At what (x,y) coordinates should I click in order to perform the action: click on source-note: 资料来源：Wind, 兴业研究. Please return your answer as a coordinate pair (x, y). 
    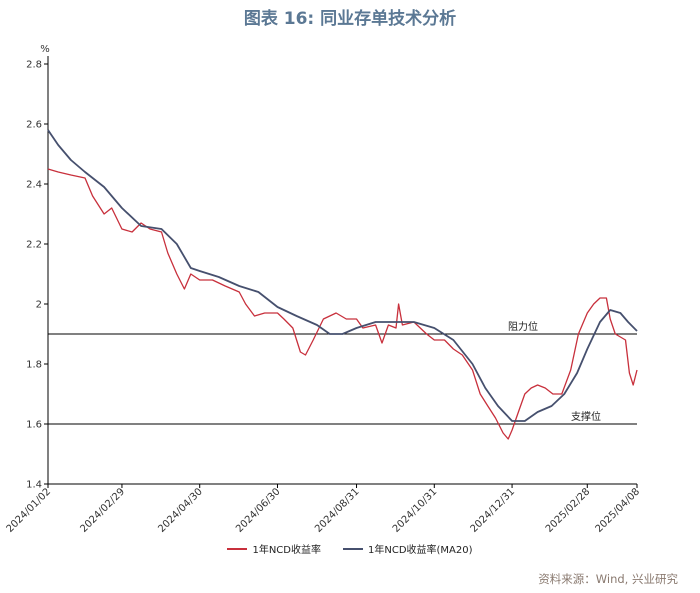
    Looking at the image, I should click on (608, 579).